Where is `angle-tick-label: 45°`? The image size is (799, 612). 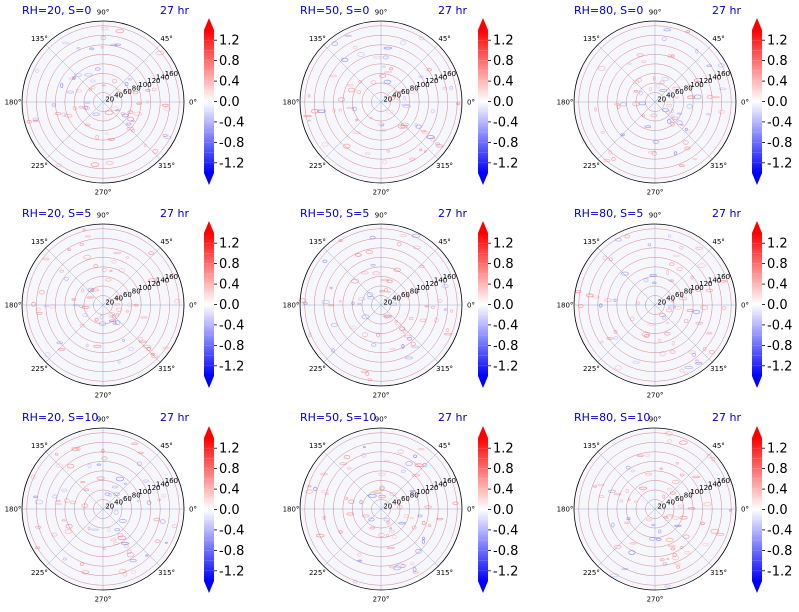 angle-tick-label: 45° is located at coordinates (718, 446).